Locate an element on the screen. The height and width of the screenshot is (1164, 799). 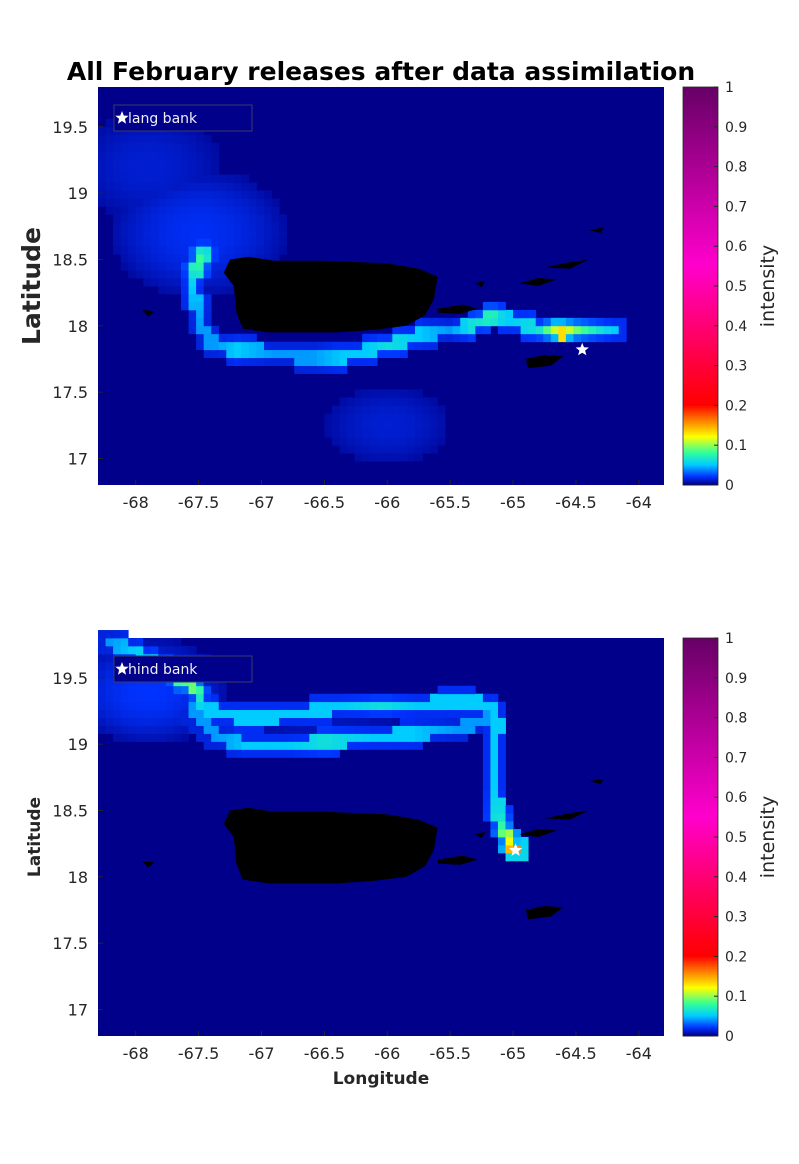
release-site-star-icon is located at coordinates (515, 849).